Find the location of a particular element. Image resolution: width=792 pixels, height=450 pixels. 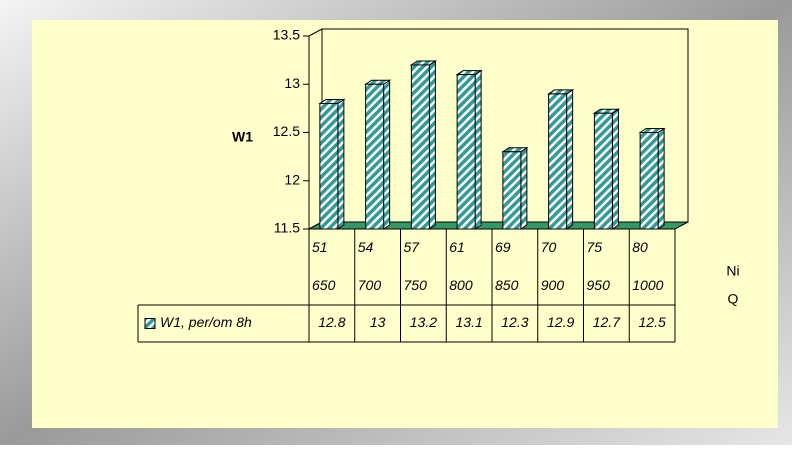

y-tick-label: 12 is located at coordinates (292, 179).